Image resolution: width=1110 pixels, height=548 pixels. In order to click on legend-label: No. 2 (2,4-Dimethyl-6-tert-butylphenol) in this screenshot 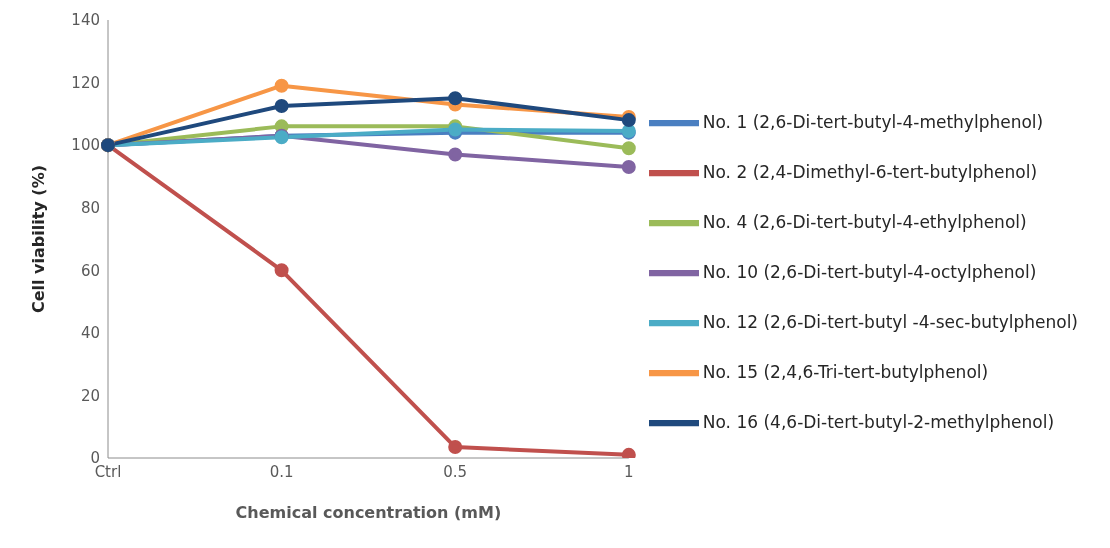, I will do `click(870, 172)`.